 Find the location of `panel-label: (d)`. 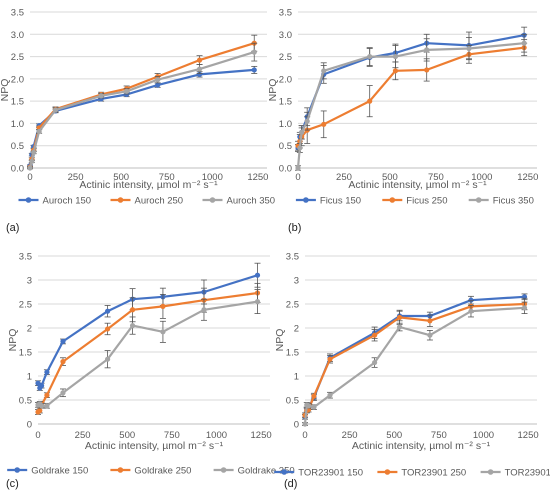

panel-label: (d) is located at coordinates (290, 484).